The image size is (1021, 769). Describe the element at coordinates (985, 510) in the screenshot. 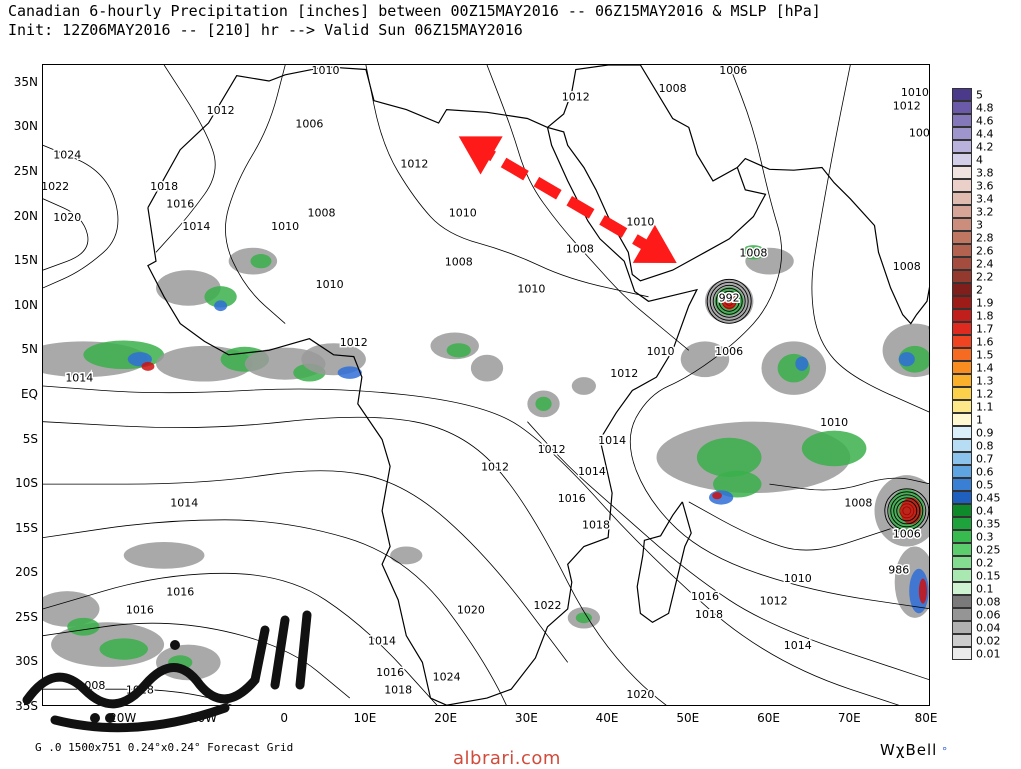

I see `colorbar-label: 0.4` at that location.